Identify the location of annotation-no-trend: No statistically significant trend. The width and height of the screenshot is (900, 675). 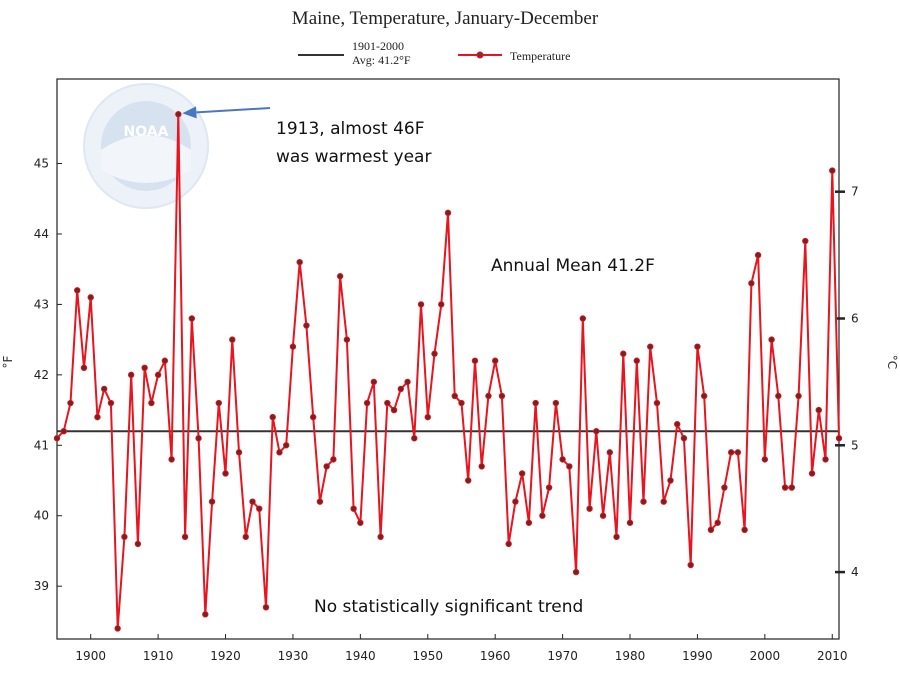
(448, 607).